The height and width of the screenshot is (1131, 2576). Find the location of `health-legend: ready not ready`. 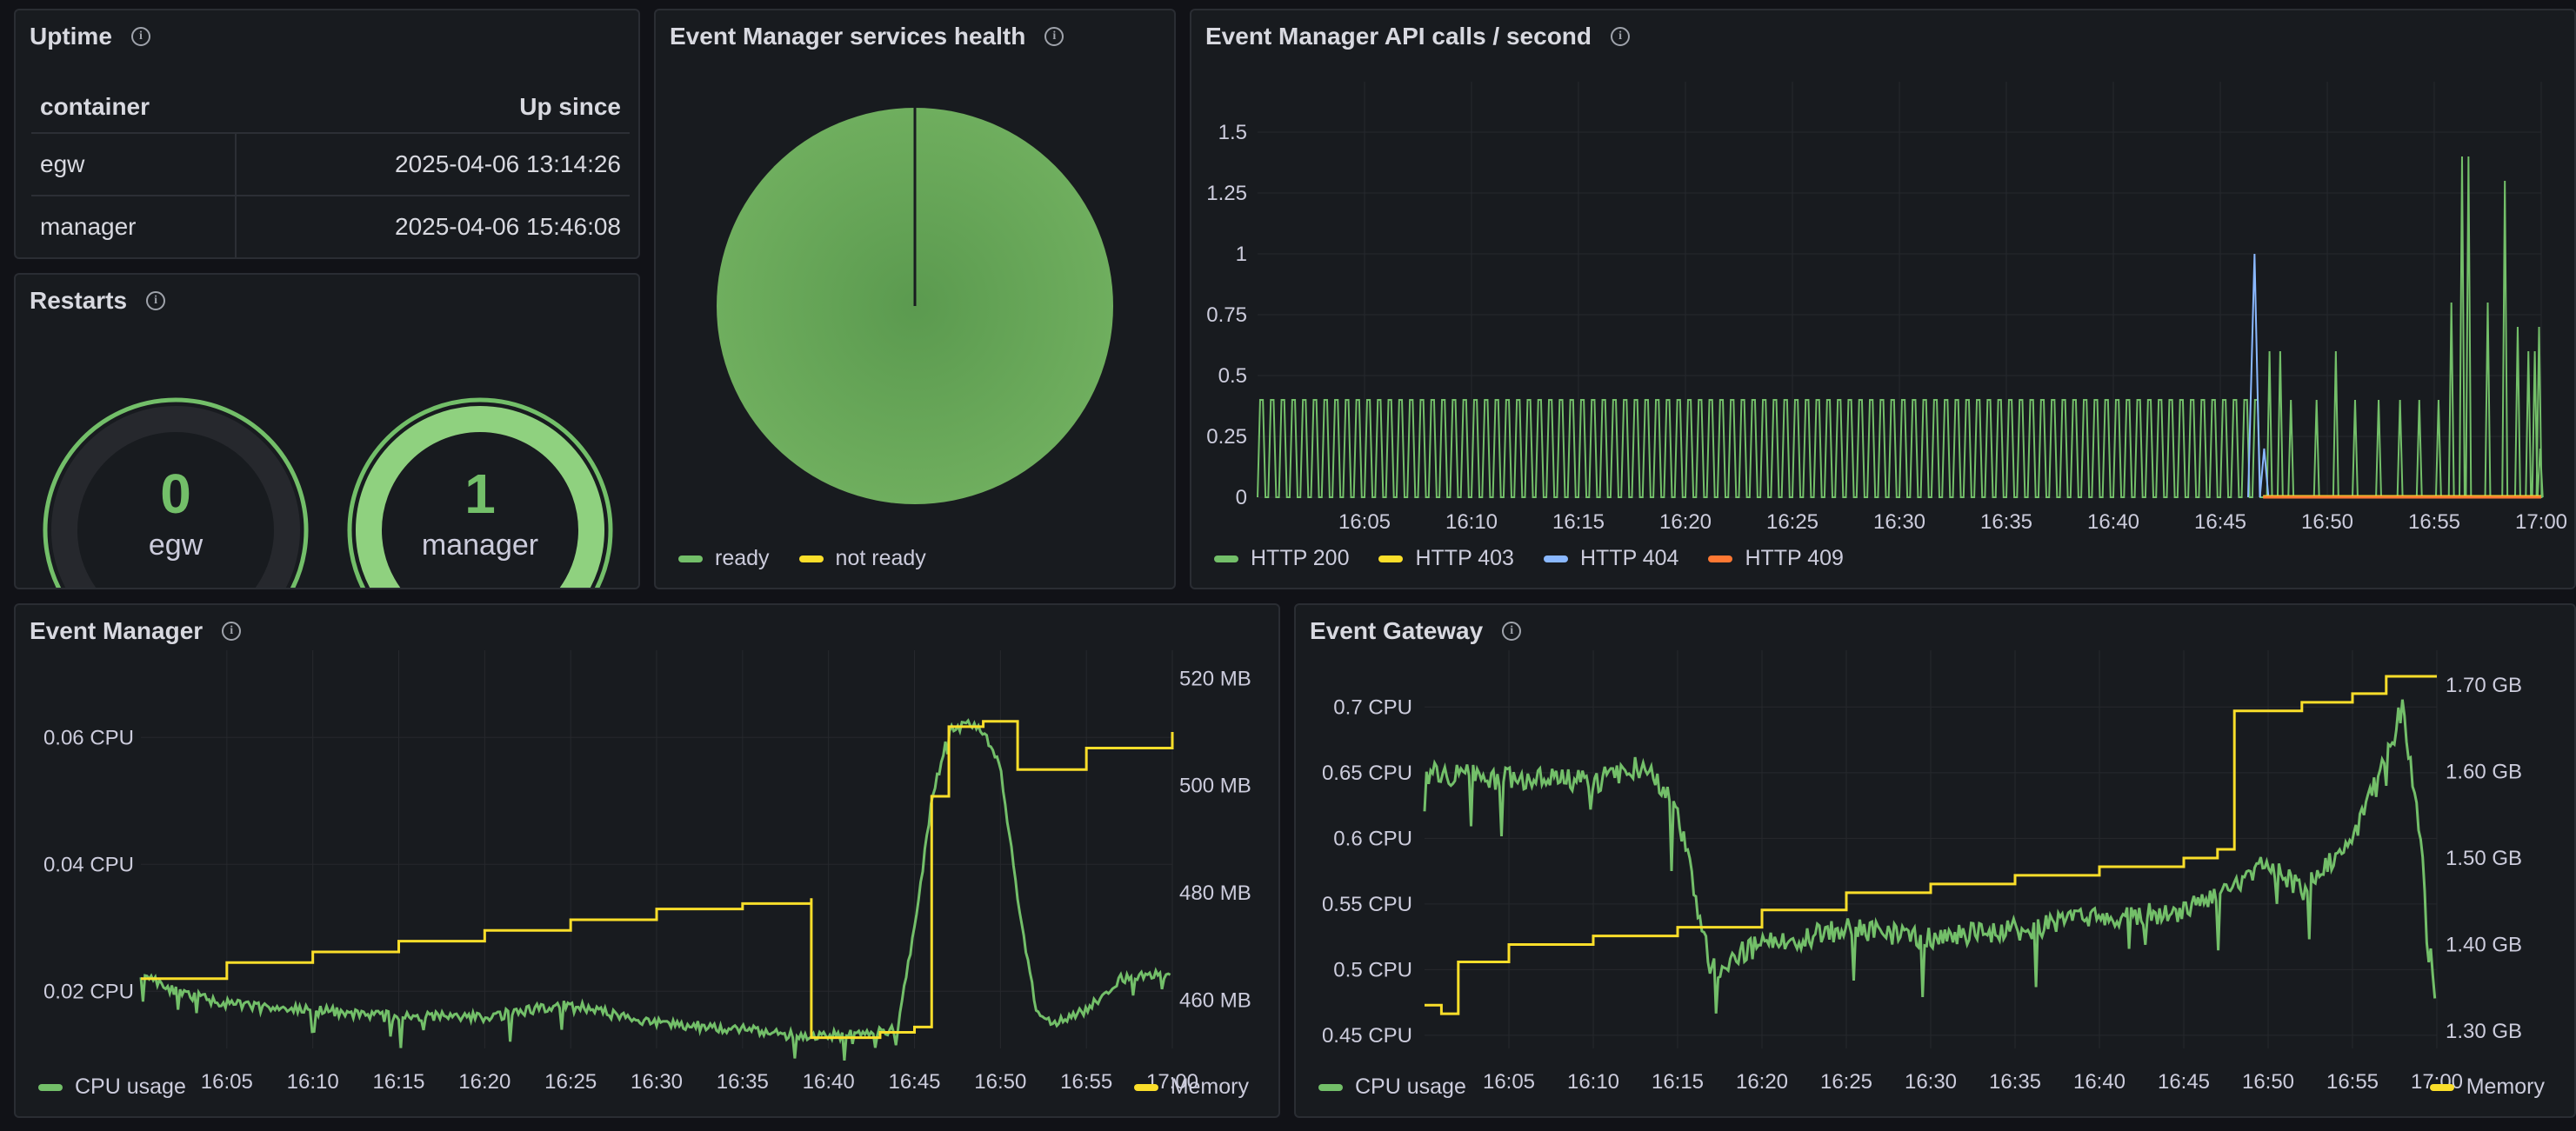

health-legend: ready not ready is located at coordinates (802, 558).